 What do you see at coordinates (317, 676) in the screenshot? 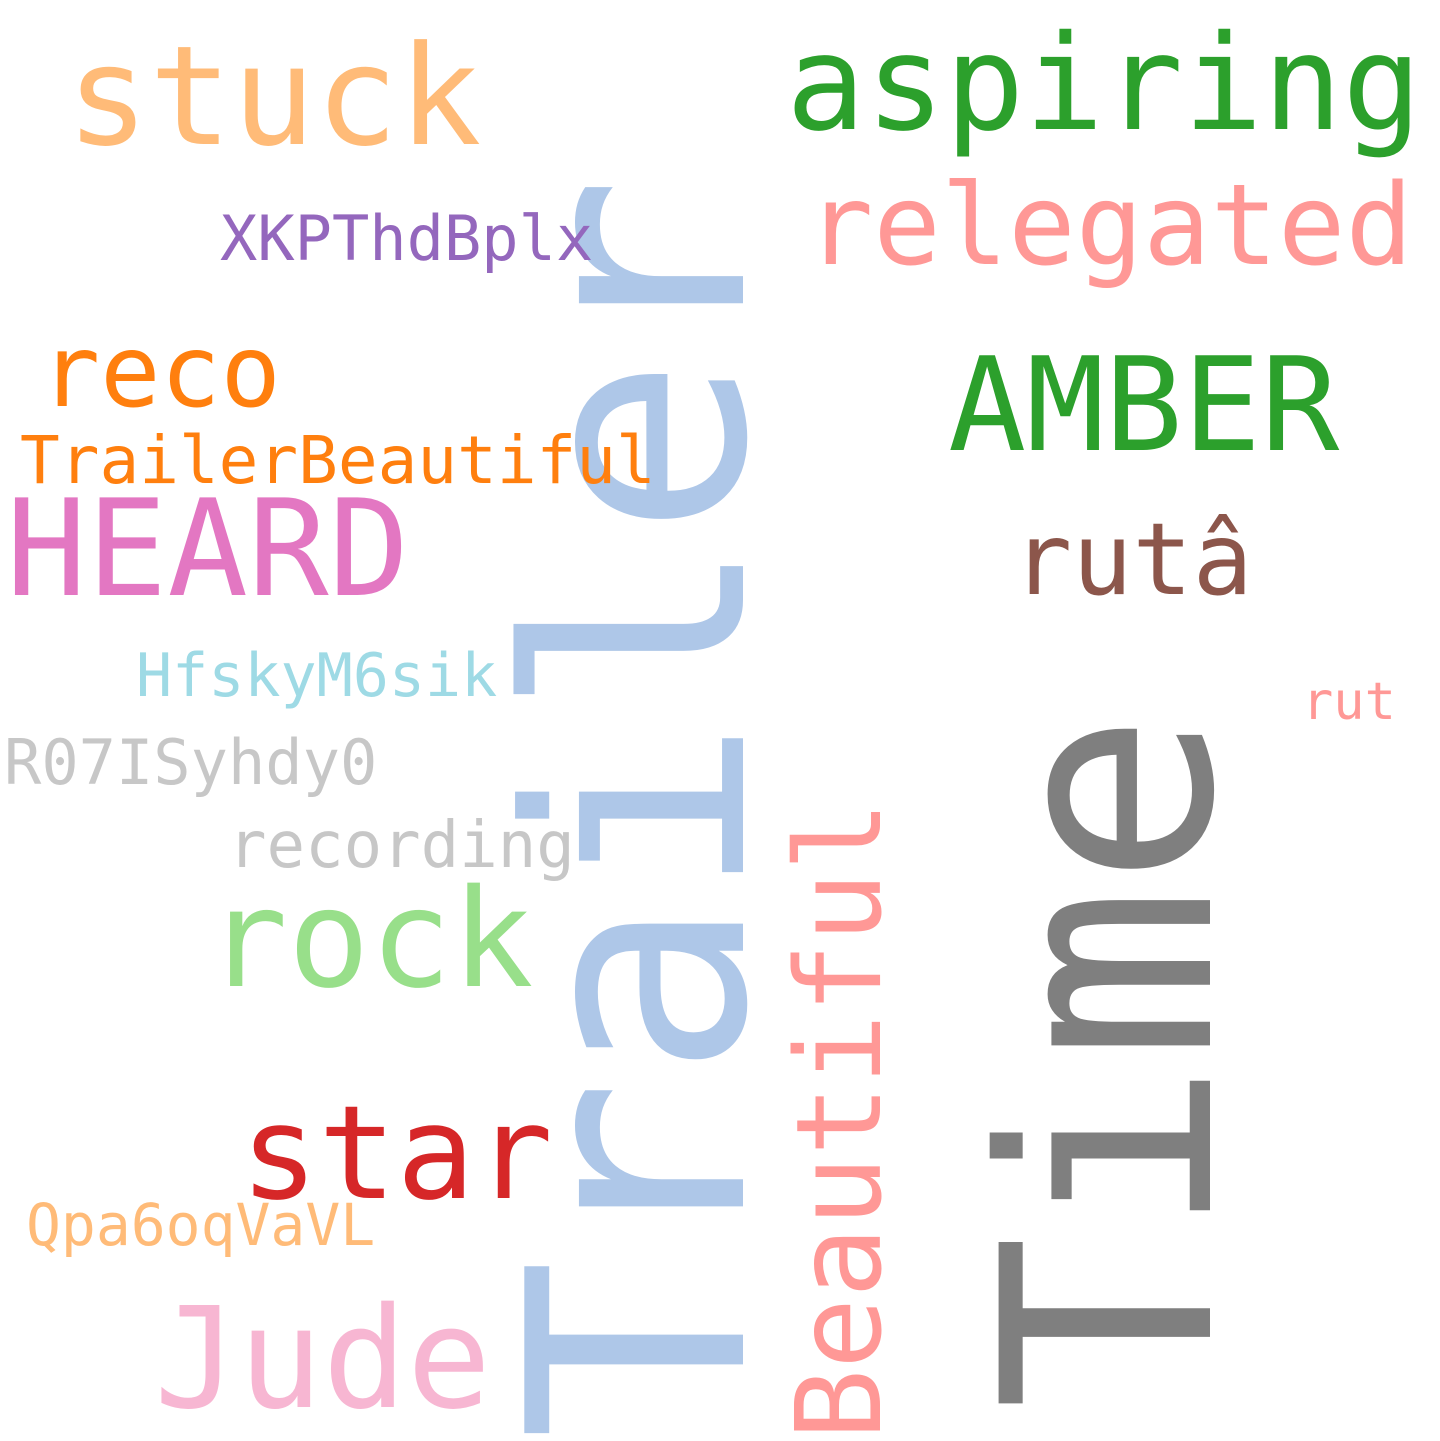
I see `word-hfskym6sik: HfskyM6sik` at bounding box center [317, 676].